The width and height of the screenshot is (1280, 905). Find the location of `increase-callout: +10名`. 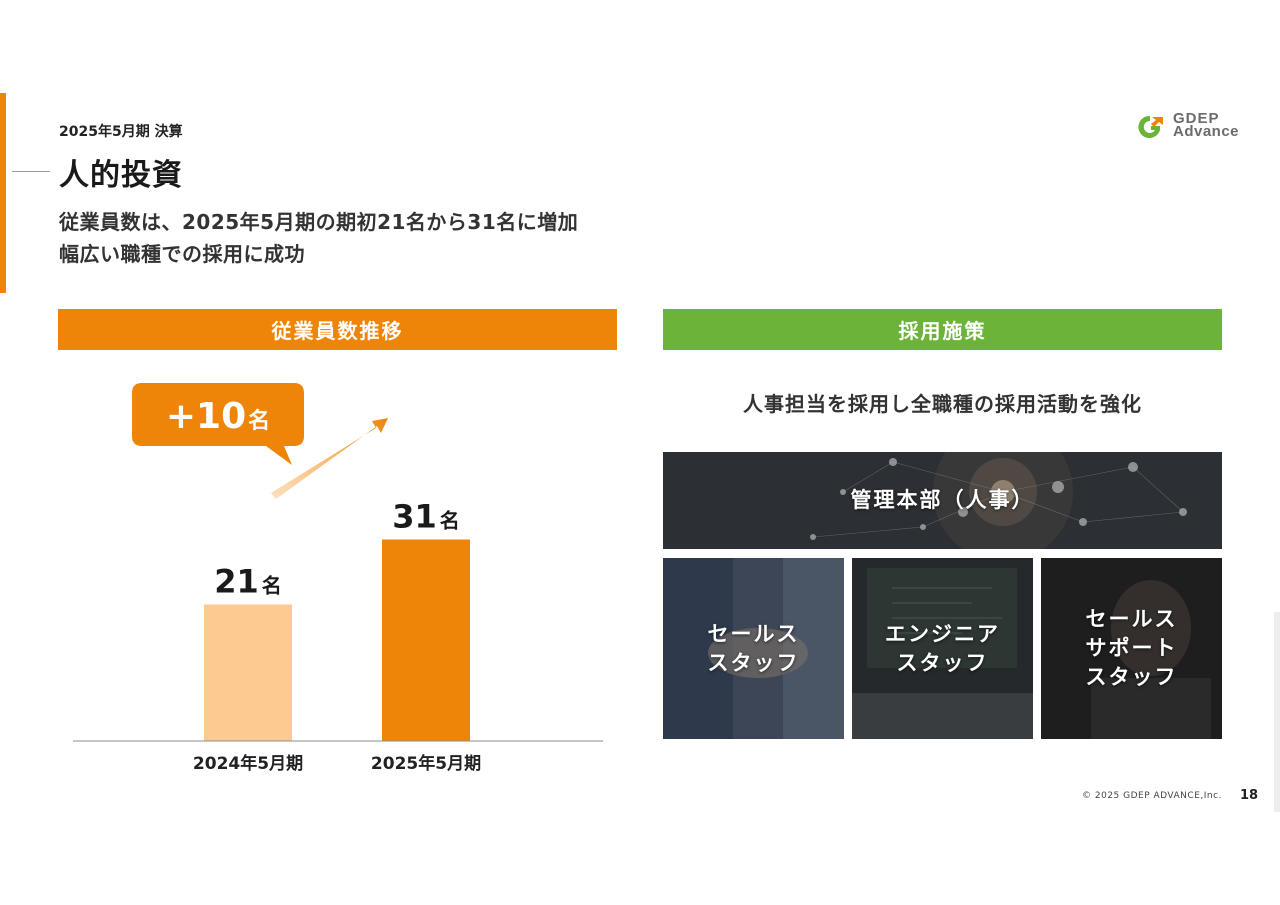

increase-callout: +10名 is located at coordinates (218, 424).